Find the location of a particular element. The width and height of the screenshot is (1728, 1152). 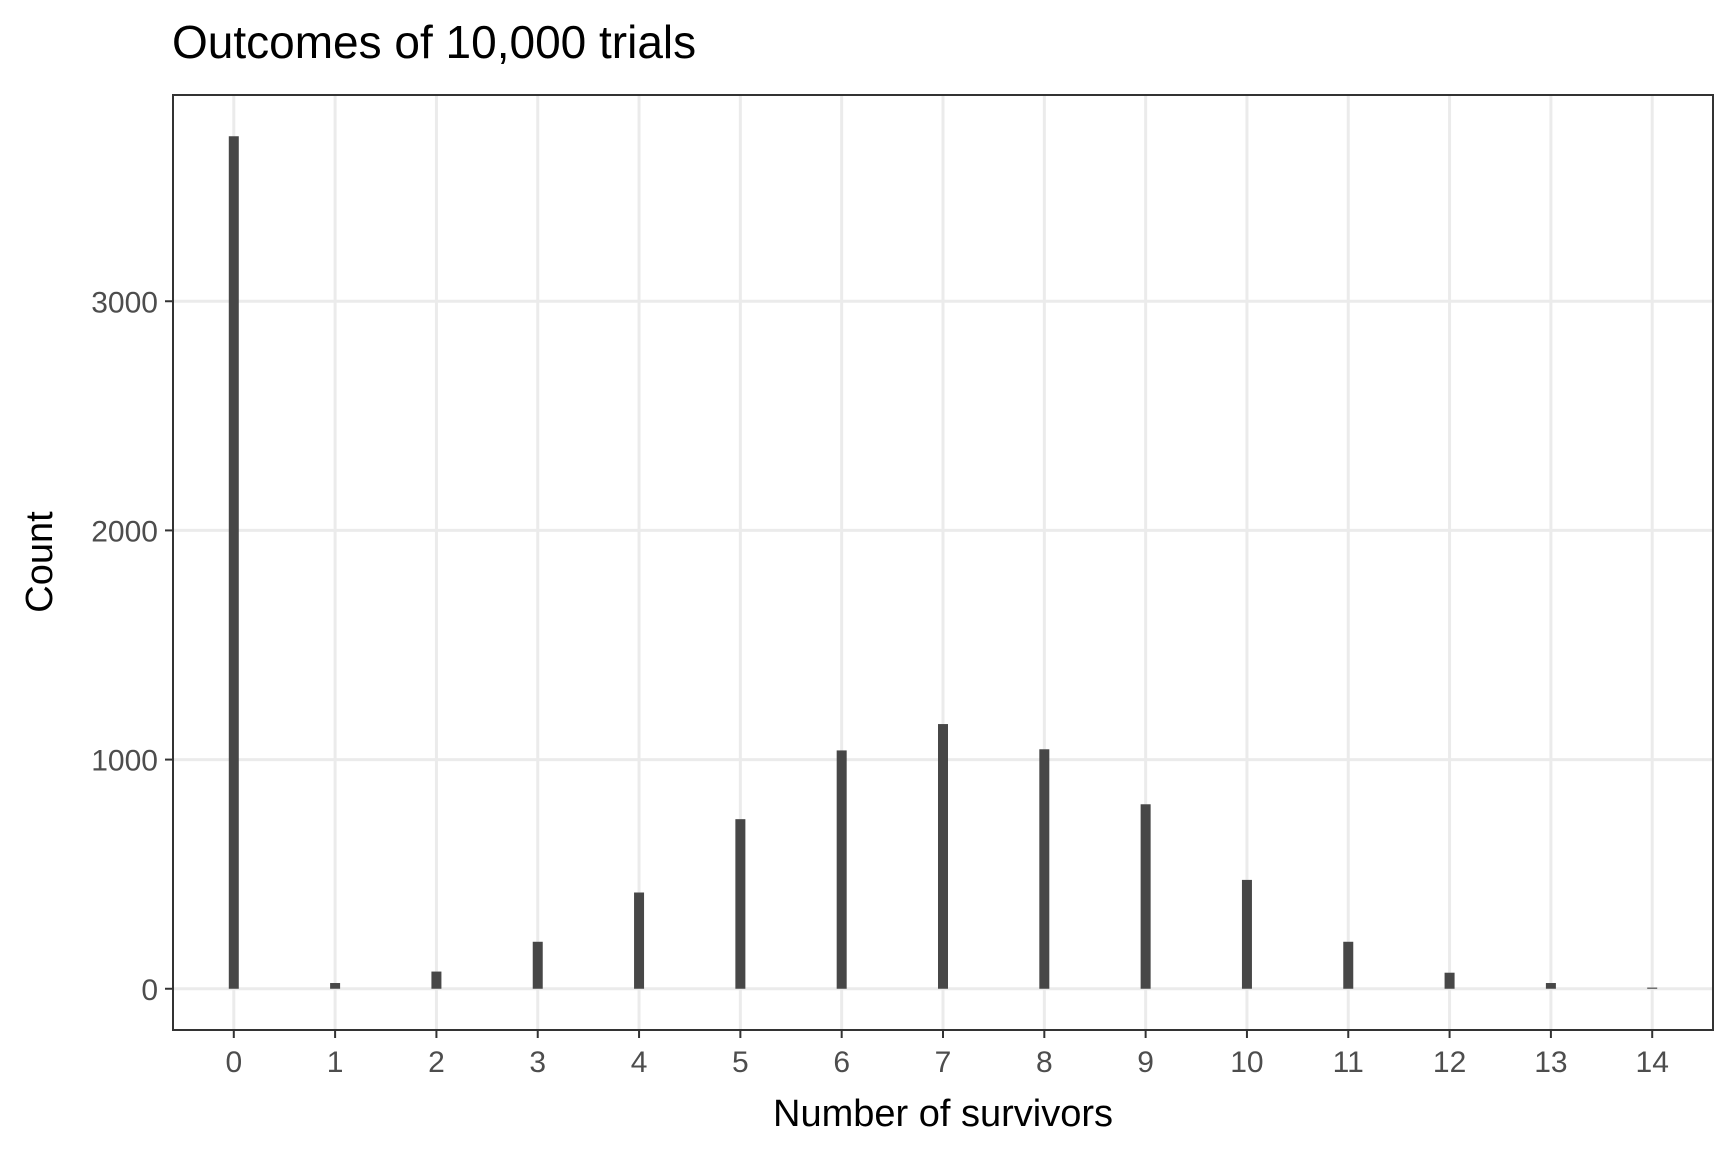

x-tick-label-8: 8 is located at coordinates (1044, 1062).